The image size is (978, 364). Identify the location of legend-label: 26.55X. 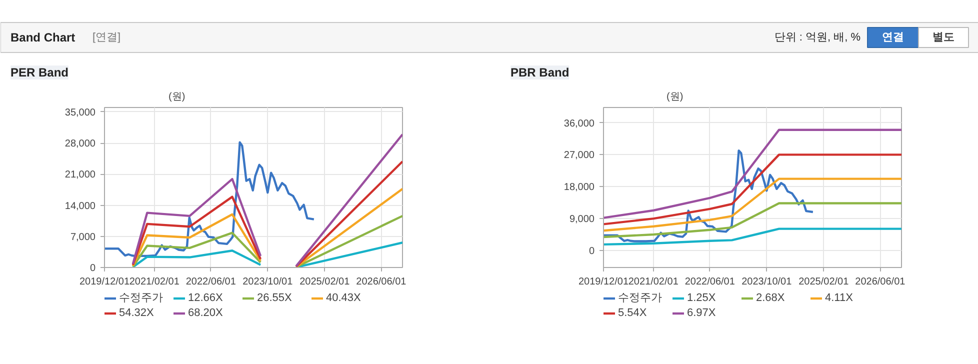
(275, 298).